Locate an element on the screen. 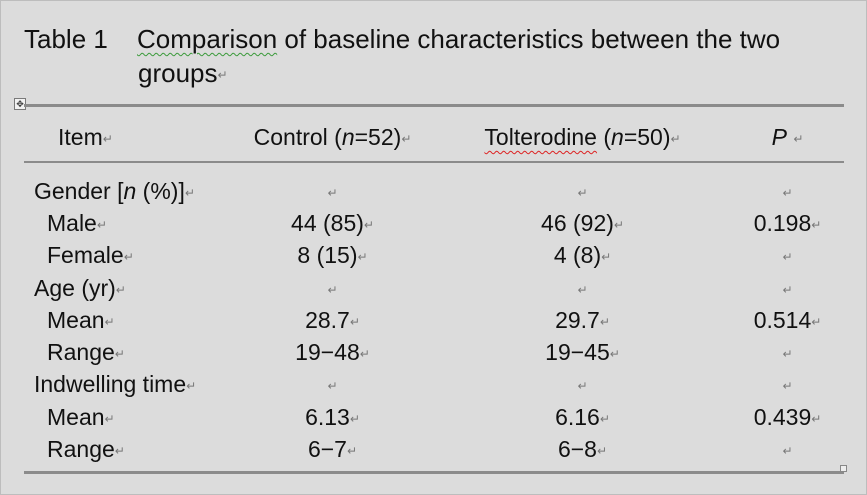 This screenshot has height=495, width=867. table-top-rule is located at coordinates (434, 105).